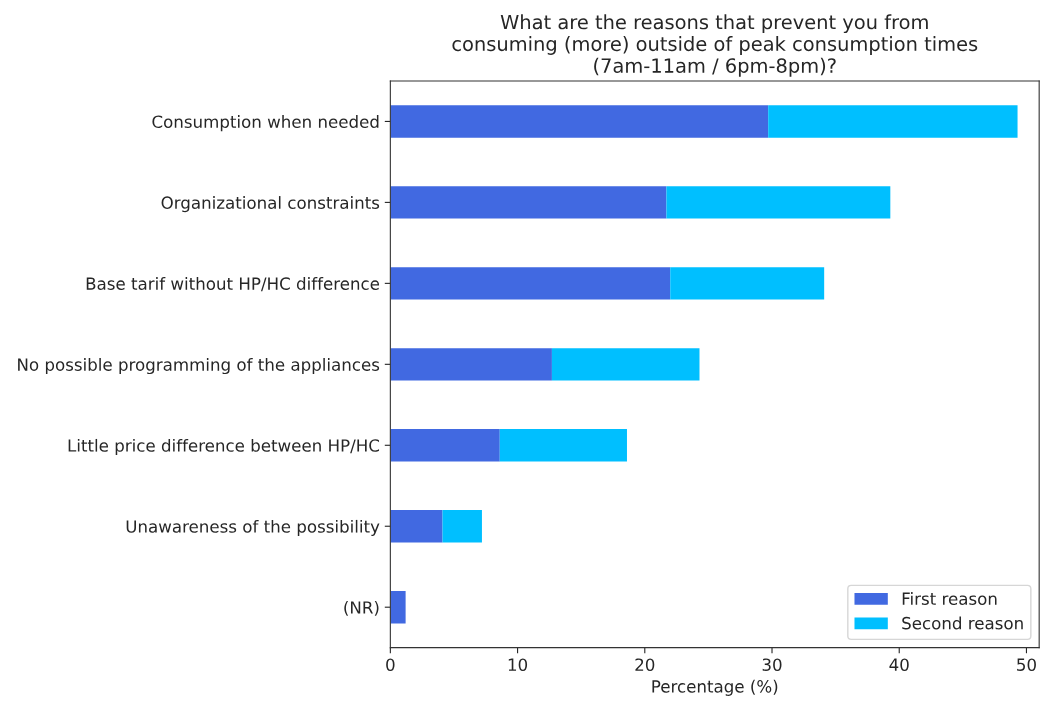  What do you see at coordinates (265, 123) in the screenshot?
I see `y-tick-label: Consumption when needed` at bounding box center [265, 123].